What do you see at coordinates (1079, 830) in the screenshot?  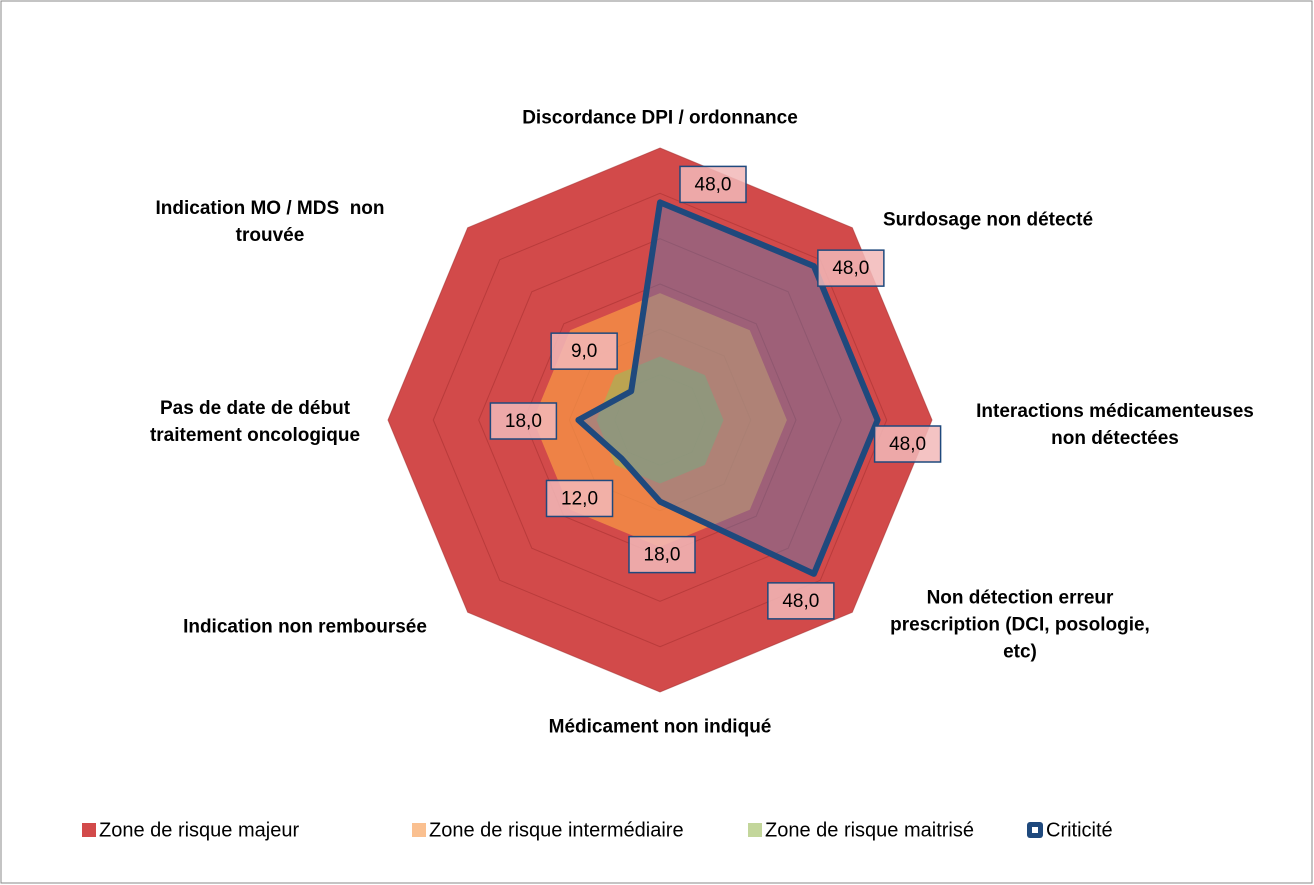 I see `legend-label: Criticité` at bounding box center [1079, 830].